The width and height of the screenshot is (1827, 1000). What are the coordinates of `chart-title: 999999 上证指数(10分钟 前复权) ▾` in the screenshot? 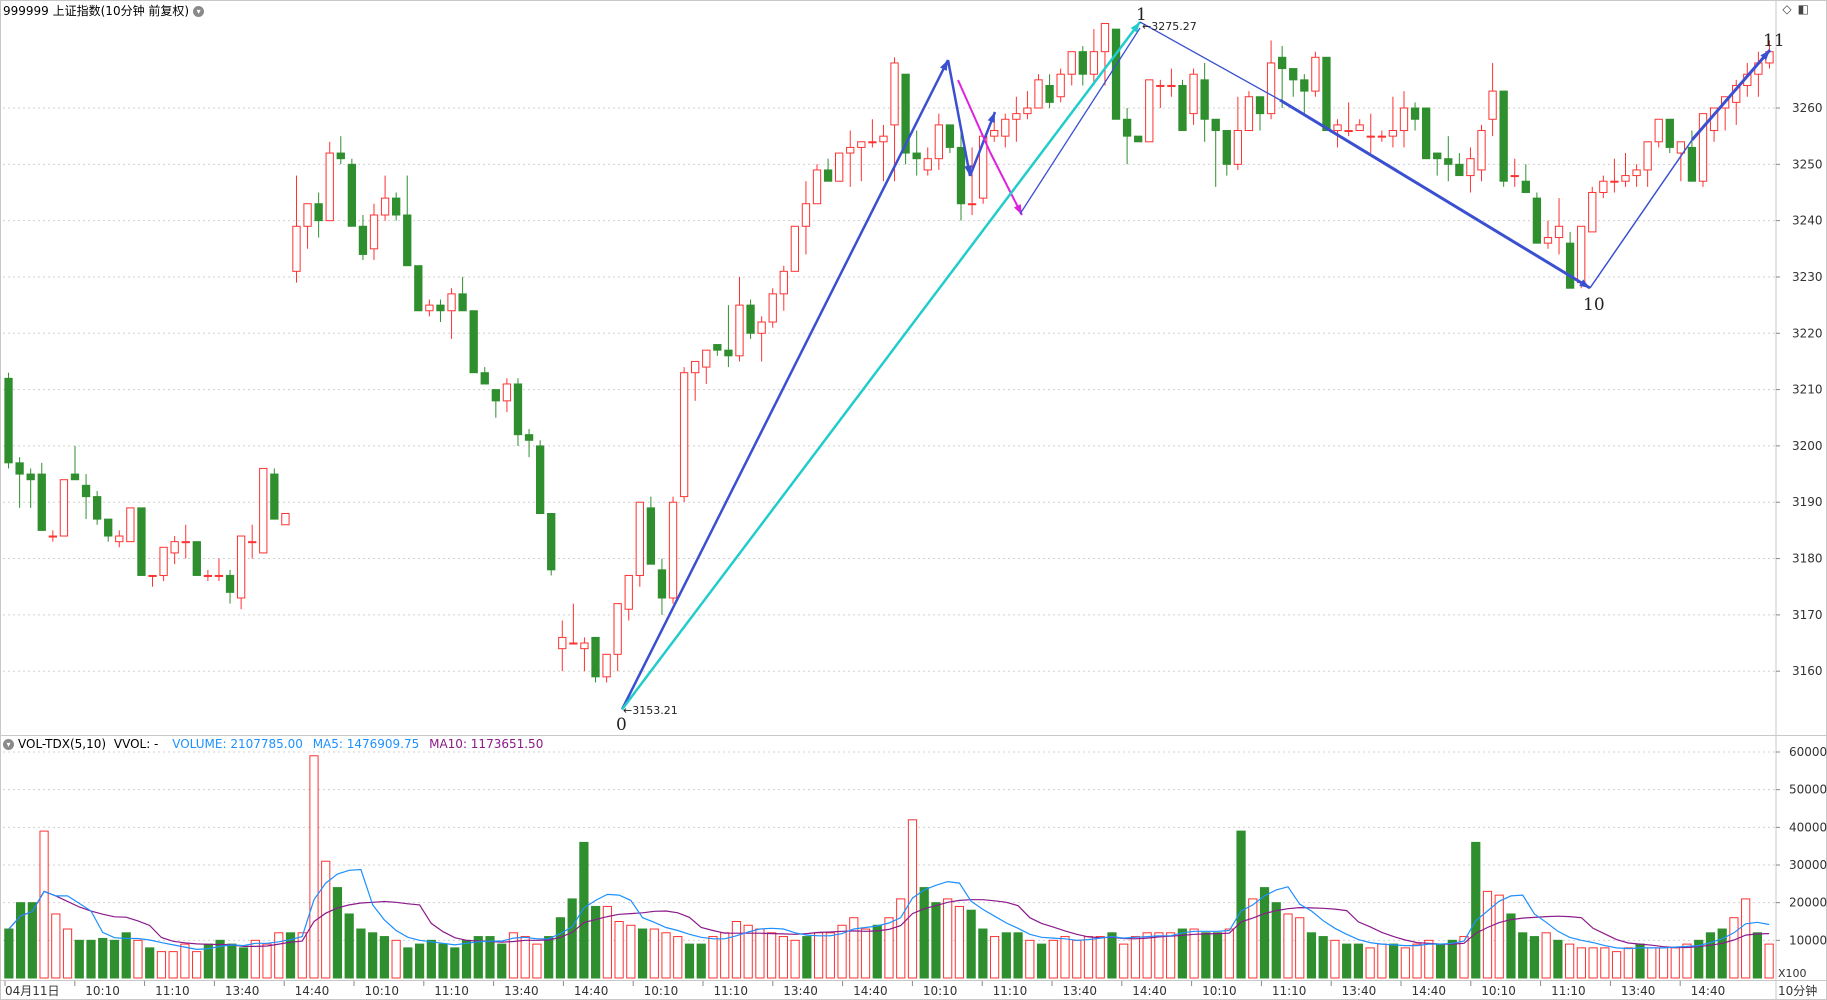 It's located at (104, 10).